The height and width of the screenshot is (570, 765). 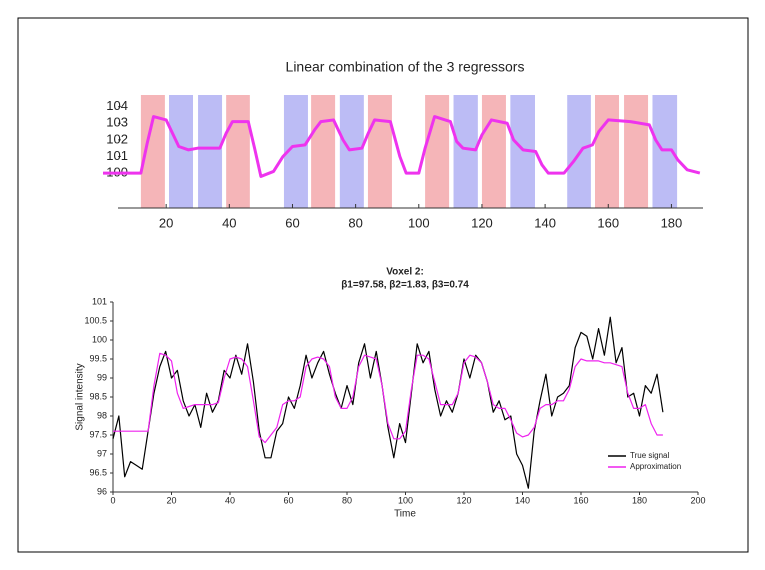 What do you see at coordinates (102, 453) in the screenshot?
I see `y-tick-label: 97` at bounding box center [102, 453].